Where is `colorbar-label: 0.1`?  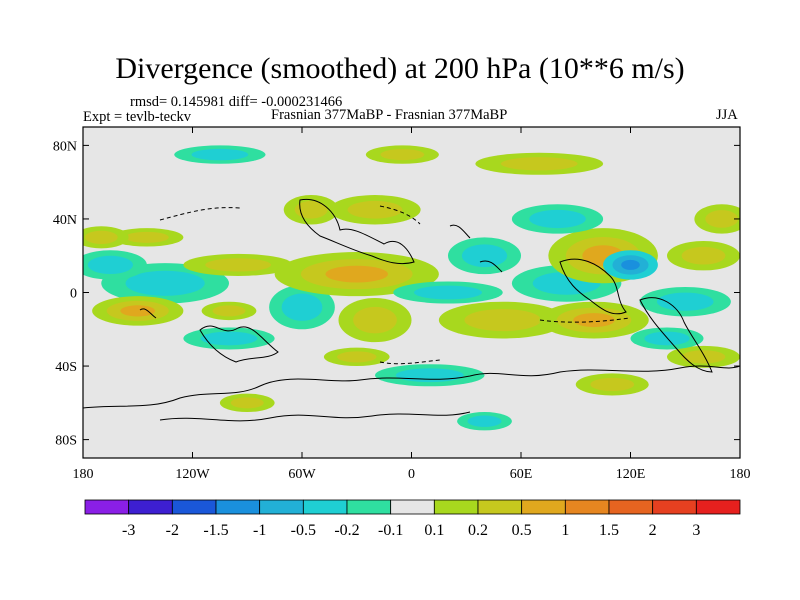
colorbar-label: 0.1 is located at coordinates (434, 530).